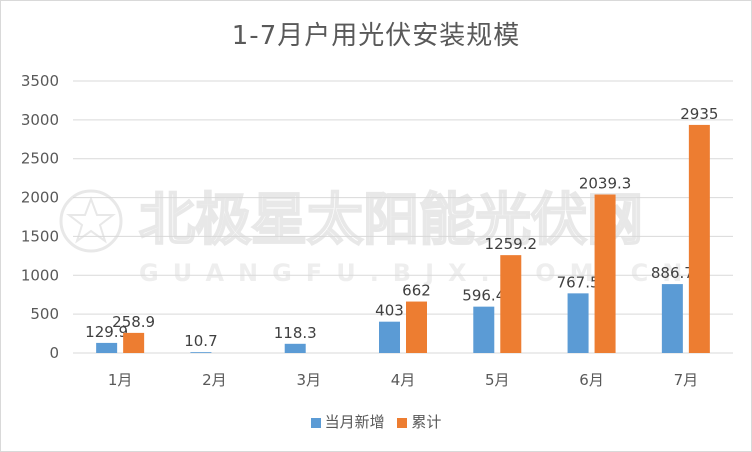 This screenshot has height=452, width=752. I want to click on x-tick-label: 7月, so click(686, 380).